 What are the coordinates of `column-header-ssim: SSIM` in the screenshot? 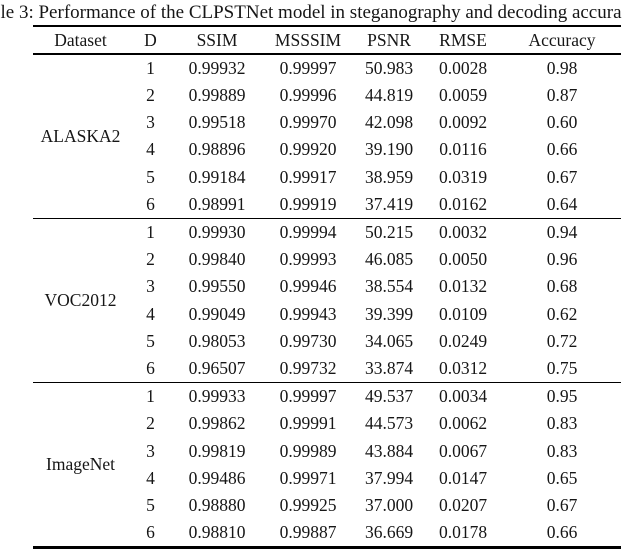 It's located at (217, 40).